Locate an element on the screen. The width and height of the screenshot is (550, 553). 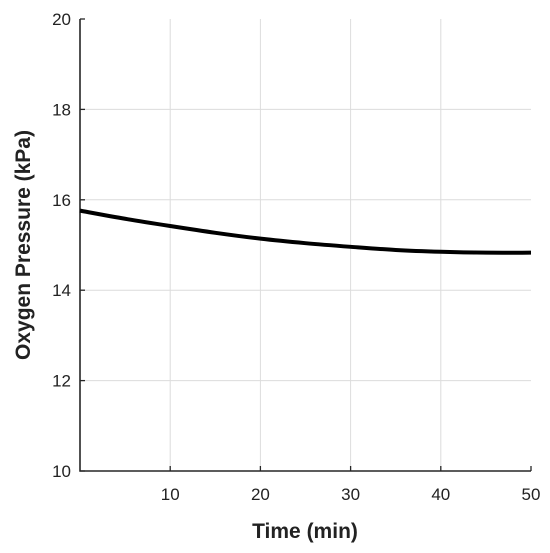
x-tick-label: 50 is located at coordinates (531, 494).